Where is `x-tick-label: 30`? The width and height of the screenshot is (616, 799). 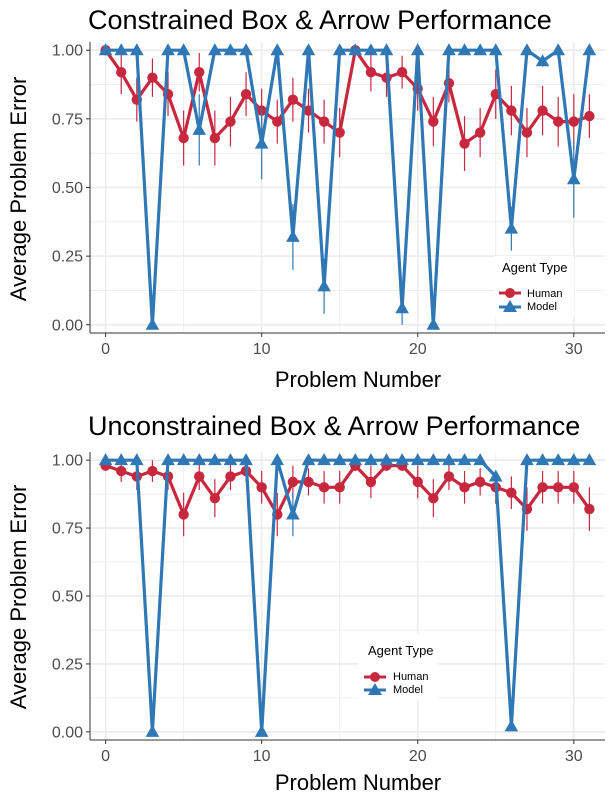 x-tick-label: 30 is located at coordinates (574, 756).